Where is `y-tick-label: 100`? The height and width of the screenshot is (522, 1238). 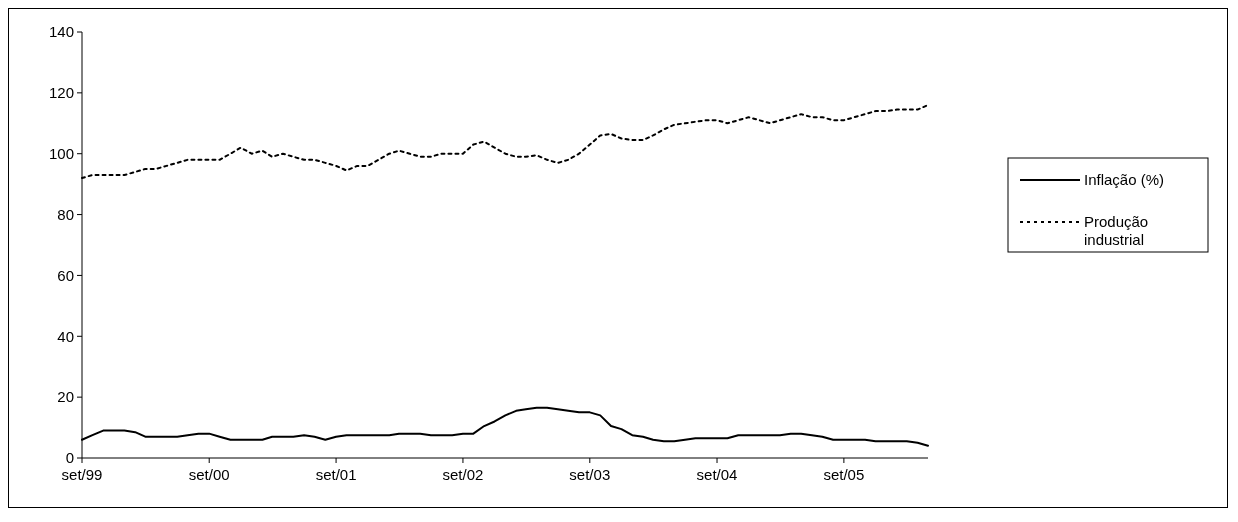
y-tick-label: 100 is located at coordinates (61, 153).